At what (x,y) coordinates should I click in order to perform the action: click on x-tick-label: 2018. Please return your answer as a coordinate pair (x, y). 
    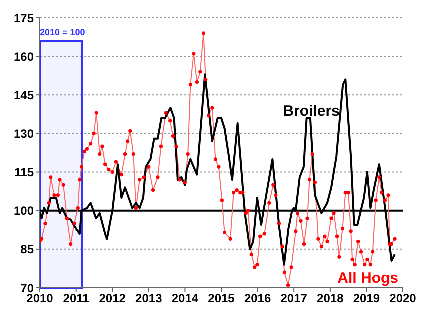
    Looking at the image, I should click on (330, 299).